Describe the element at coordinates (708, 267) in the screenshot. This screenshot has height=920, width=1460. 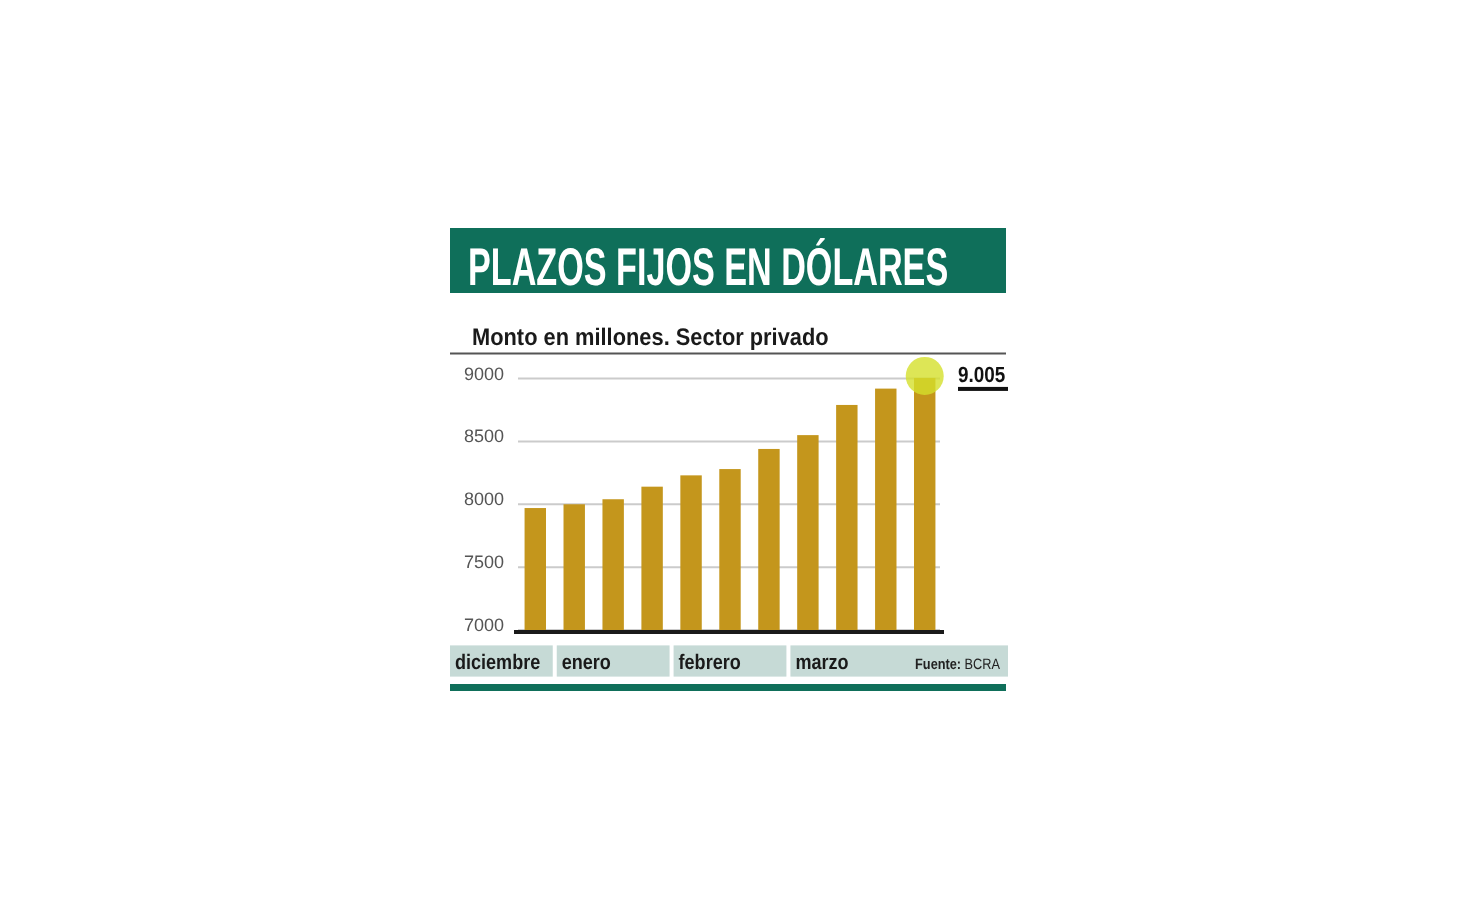
I see `chart-title: PLAZOS FIJOS EN DÓLARES` at that location.